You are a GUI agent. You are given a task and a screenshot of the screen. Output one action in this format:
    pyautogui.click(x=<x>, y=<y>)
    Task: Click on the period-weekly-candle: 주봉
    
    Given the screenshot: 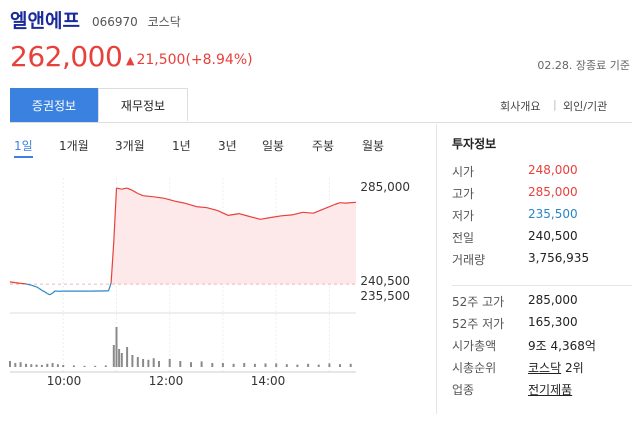 What is the action you would take?
    pyautogui.click(x=323, y=146)
    